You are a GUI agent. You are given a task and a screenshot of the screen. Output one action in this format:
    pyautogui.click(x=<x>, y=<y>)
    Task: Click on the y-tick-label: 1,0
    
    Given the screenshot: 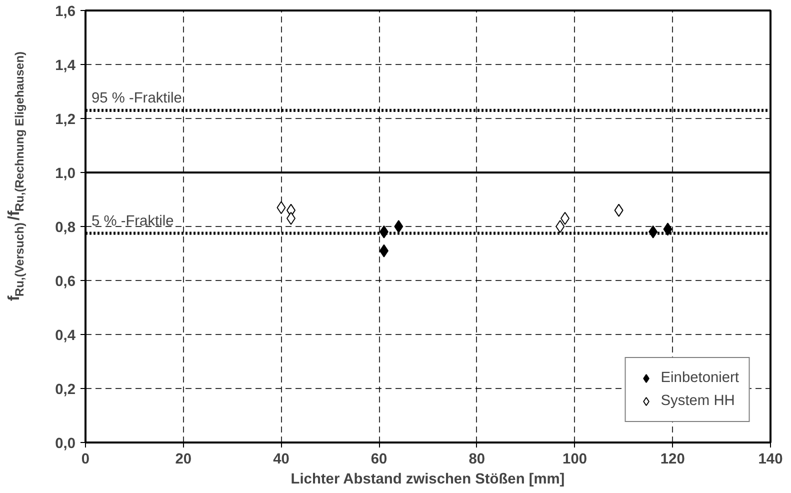 What is the action you would take?
    pyautogui.click(x=65, y=174)
    